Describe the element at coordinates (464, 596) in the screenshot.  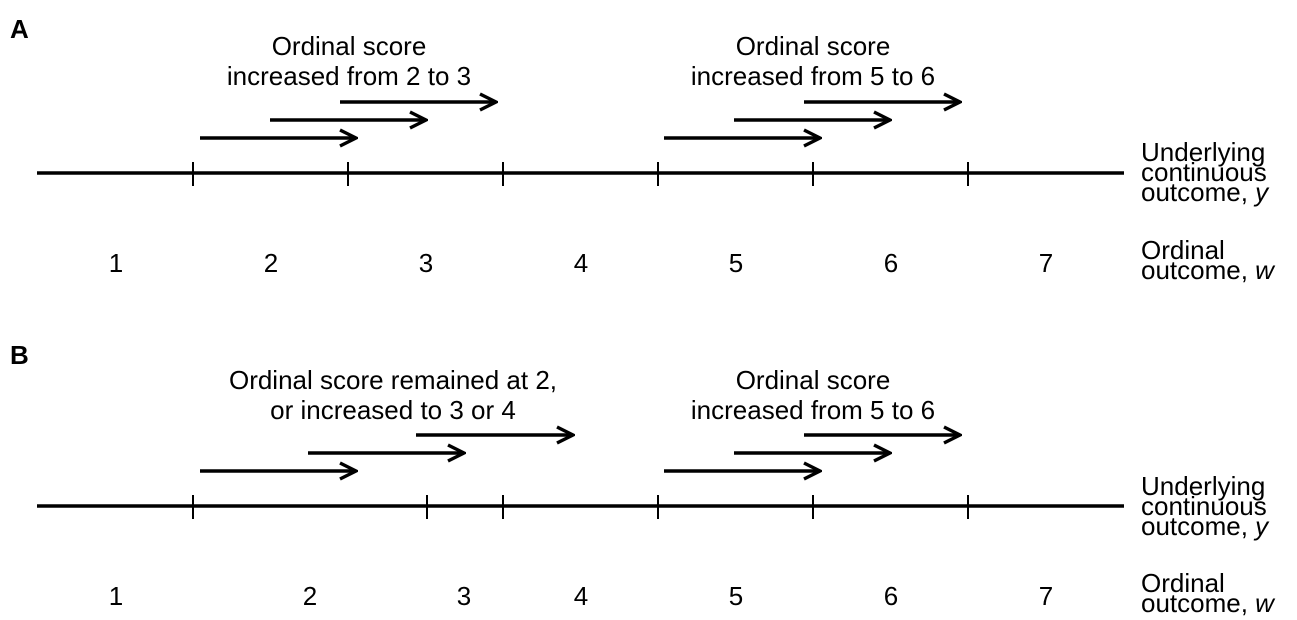
I see `panel-b-score-3: 3` at that location.